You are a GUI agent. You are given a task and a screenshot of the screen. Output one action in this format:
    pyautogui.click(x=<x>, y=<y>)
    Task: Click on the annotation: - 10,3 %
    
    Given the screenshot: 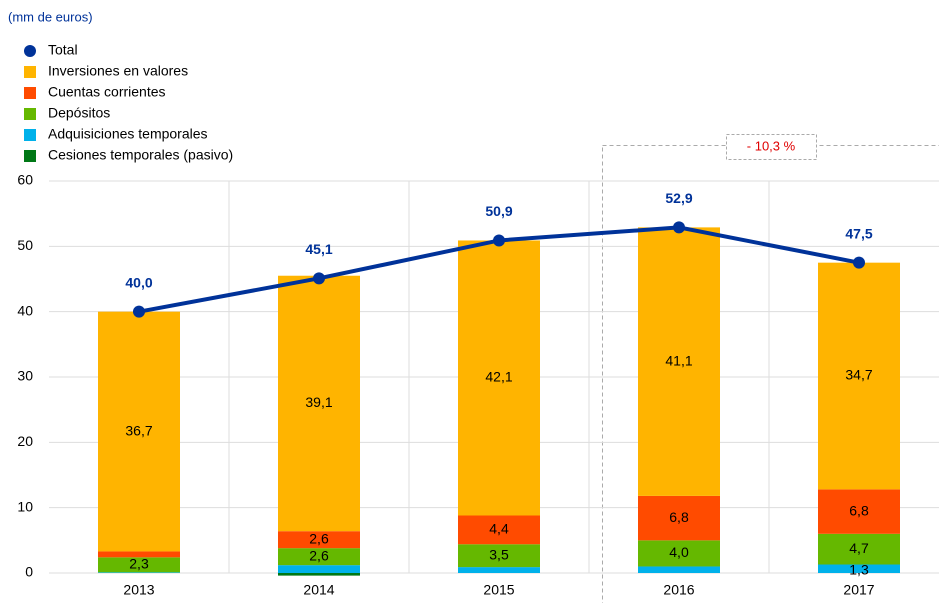 What is the action you would take?
    pyautogui.click(x=771, y=145)
    